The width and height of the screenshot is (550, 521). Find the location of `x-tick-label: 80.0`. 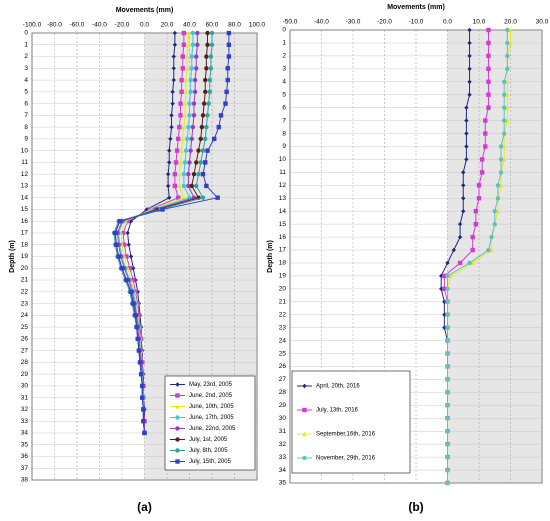

x-tick-label: 80.0 is located at coordinates (234, 25).